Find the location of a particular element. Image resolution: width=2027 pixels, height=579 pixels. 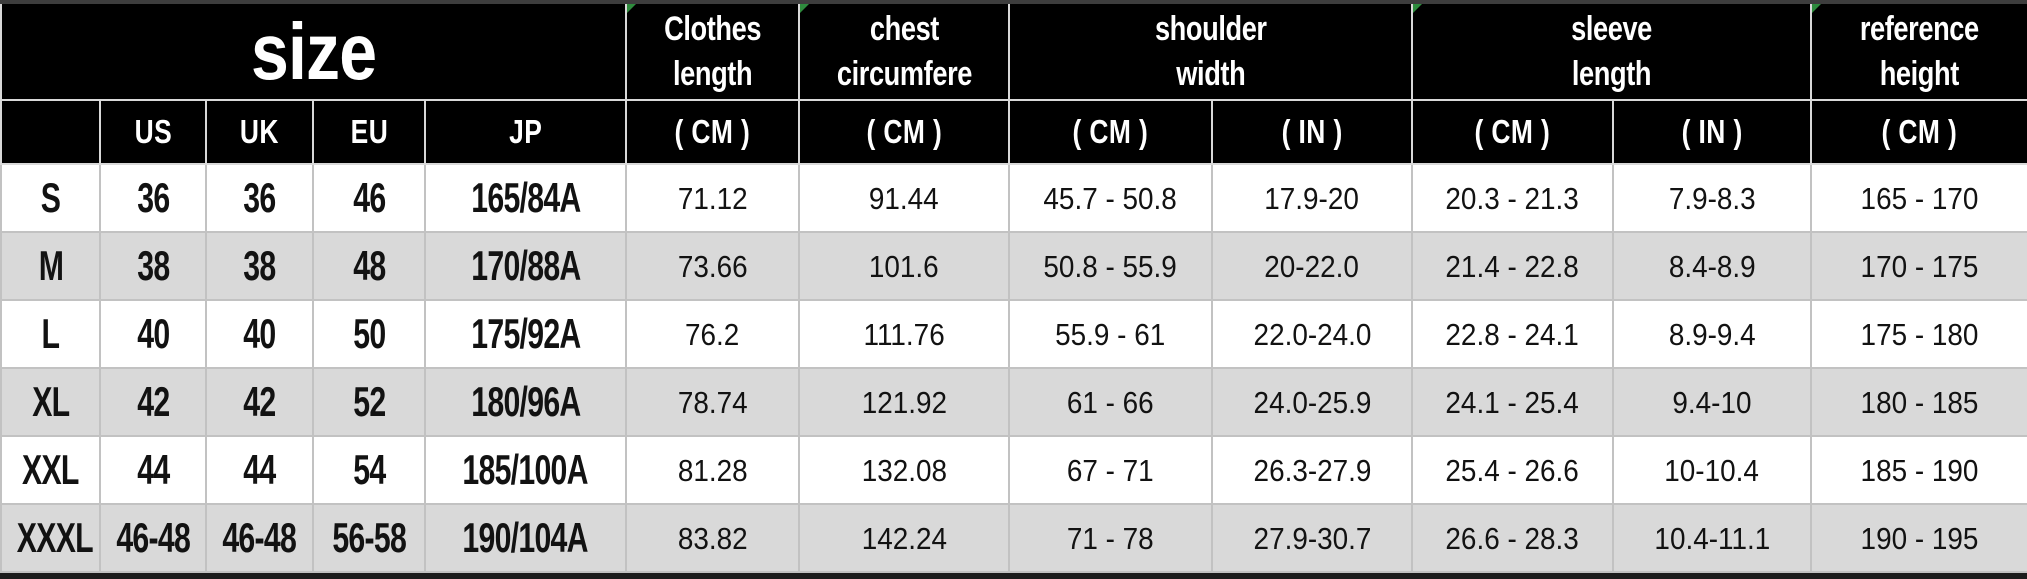

table-cell: 20.3 - 21.3 is located at coordinates (1513, 198).